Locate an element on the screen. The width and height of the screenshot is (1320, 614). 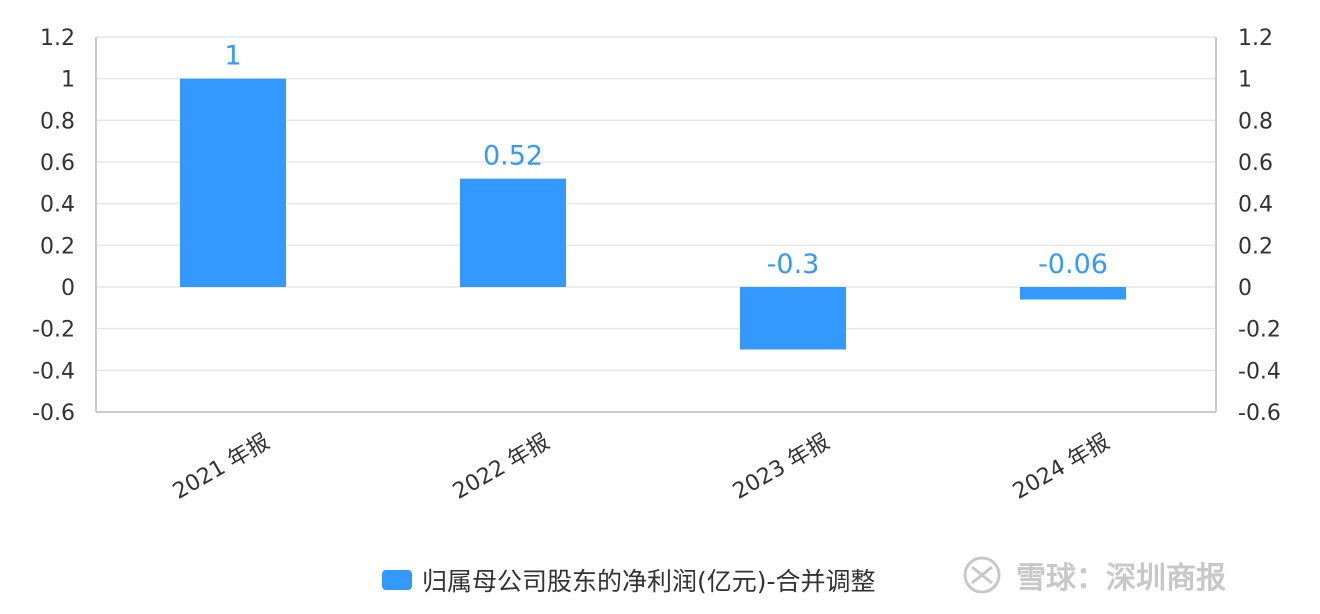
y-tick-label-right: 1 is located at coordinates (1245, 80).